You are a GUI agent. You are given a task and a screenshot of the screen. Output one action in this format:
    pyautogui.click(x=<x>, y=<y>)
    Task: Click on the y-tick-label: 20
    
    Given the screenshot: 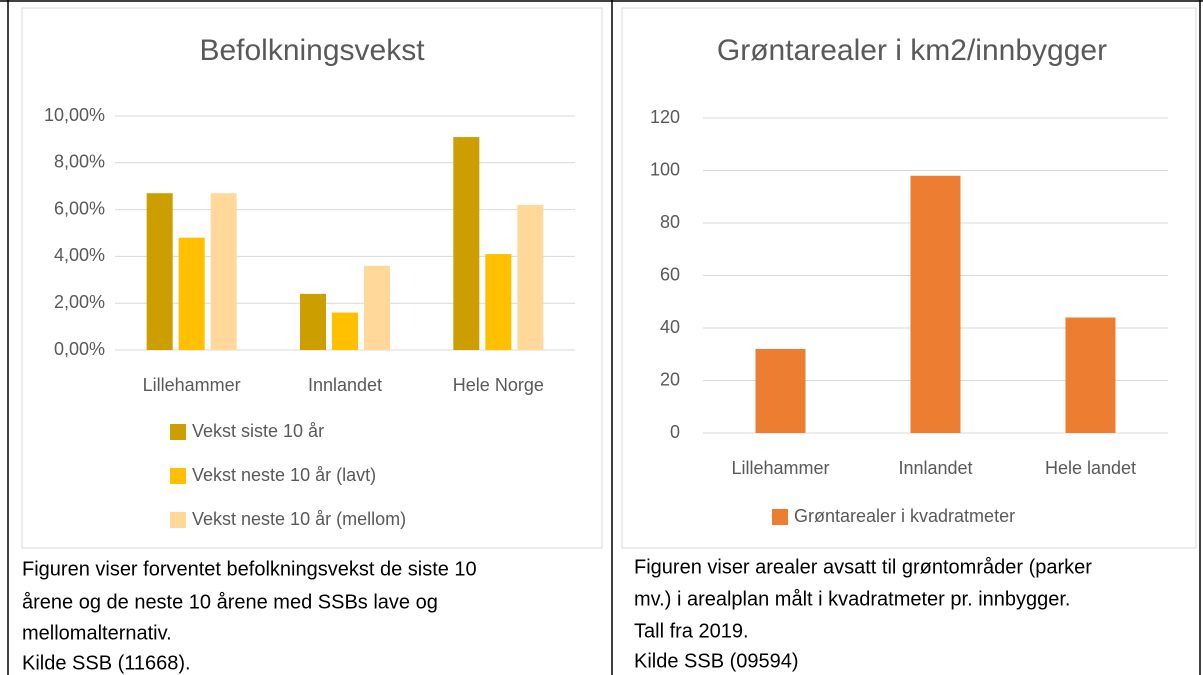 What is the action you would take?
    pyautogui.click(x=670, y=379)
    